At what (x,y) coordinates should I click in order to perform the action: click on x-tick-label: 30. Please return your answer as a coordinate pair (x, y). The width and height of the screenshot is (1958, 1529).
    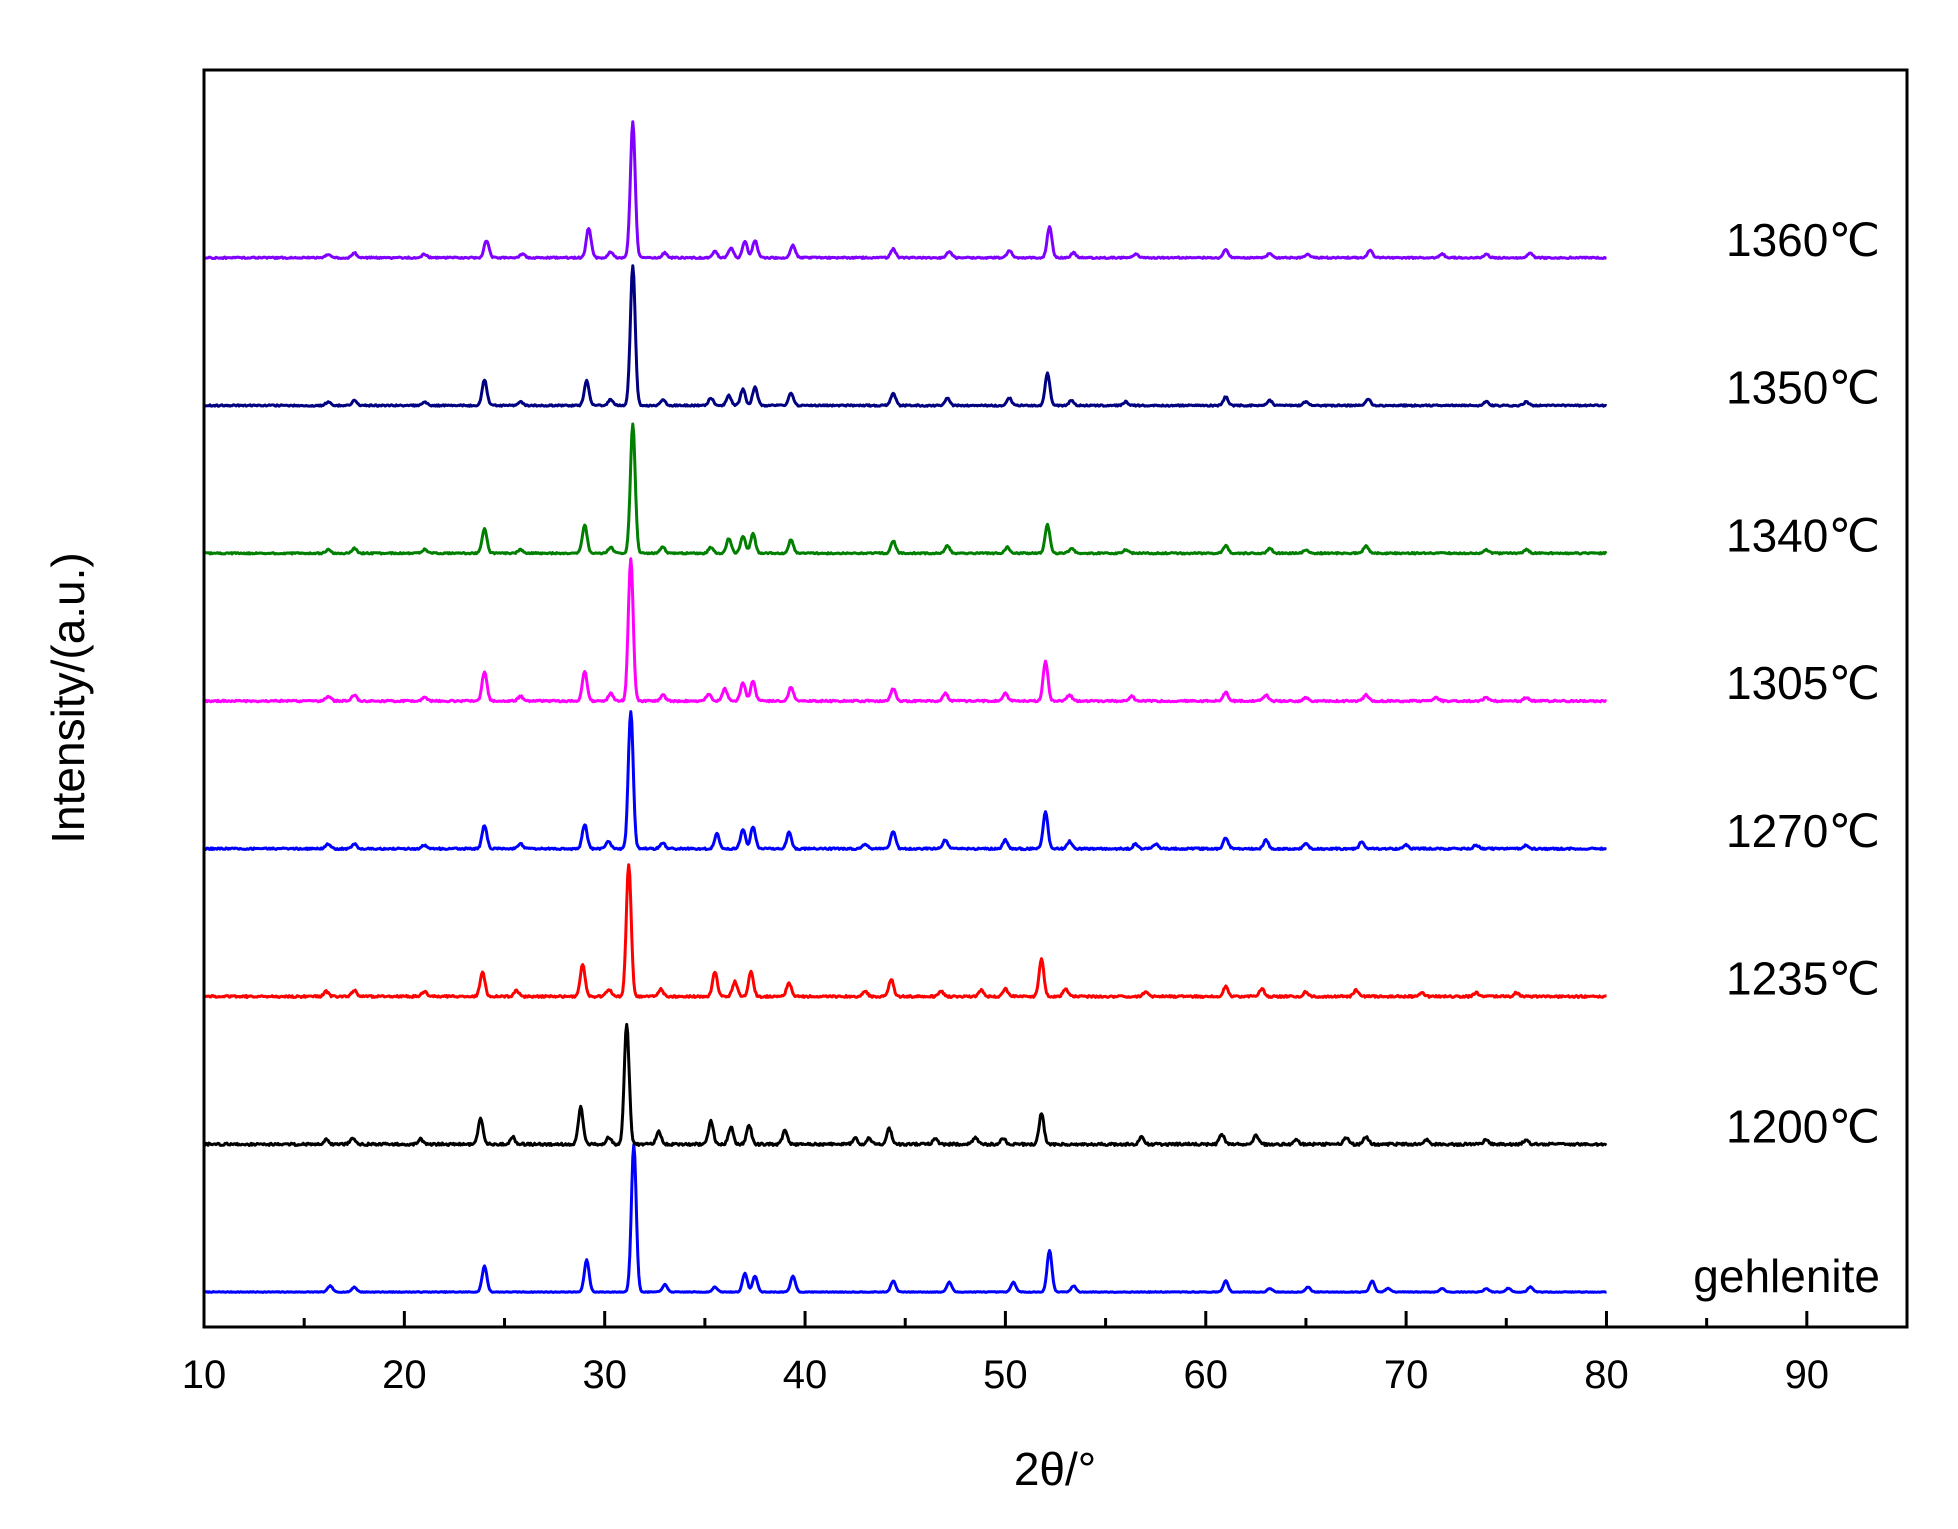
    Looking at the image, I should click on (604, 1375).